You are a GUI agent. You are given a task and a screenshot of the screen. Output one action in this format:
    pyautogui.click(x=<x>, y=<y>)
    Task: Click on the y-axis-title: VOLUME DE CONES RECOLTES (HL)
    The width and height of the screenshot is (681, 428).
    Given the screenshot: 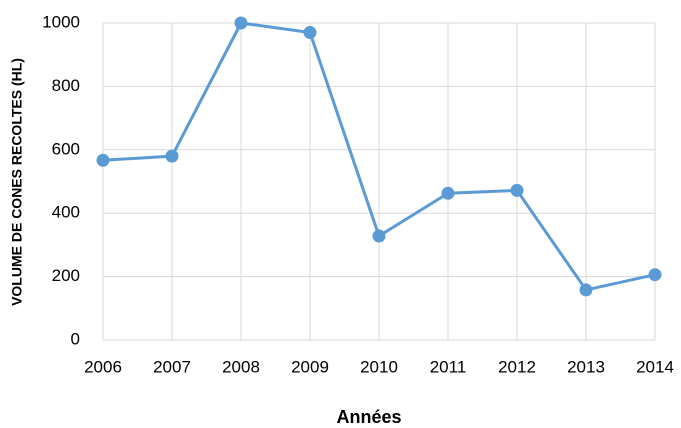 What is the action you would take?
    pyautogui.click(x=17, y=182)
    